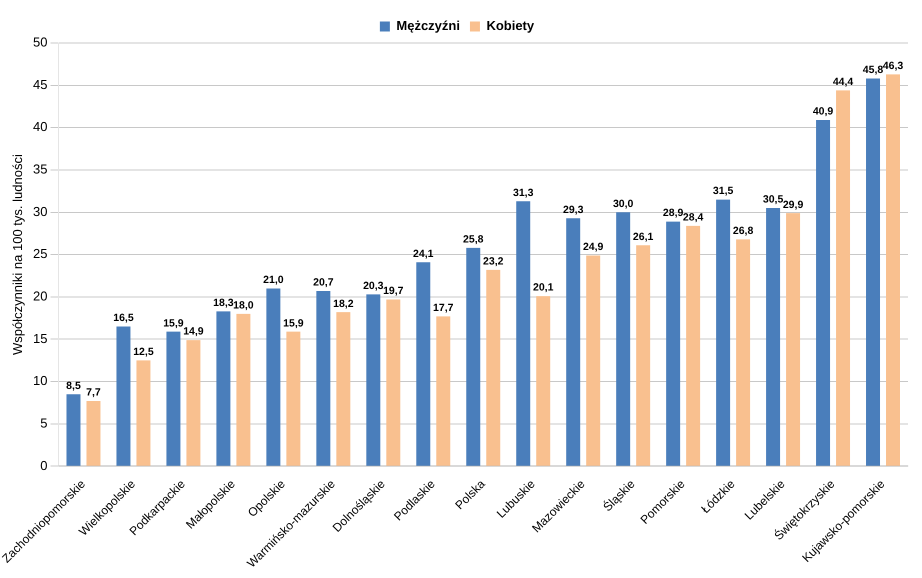 This screenshot has height=578, width=922. I want to click on data-label: 29,9, so click(793, 204).